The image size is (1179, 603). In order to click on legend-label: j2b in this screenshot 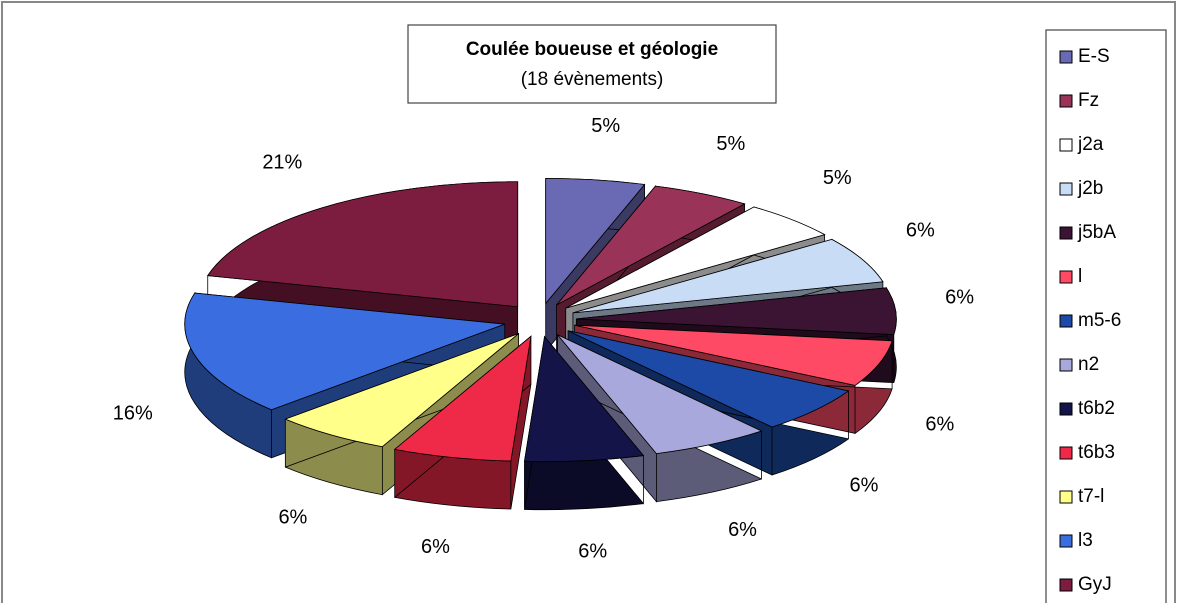, I will do `click(1090, 188)`.